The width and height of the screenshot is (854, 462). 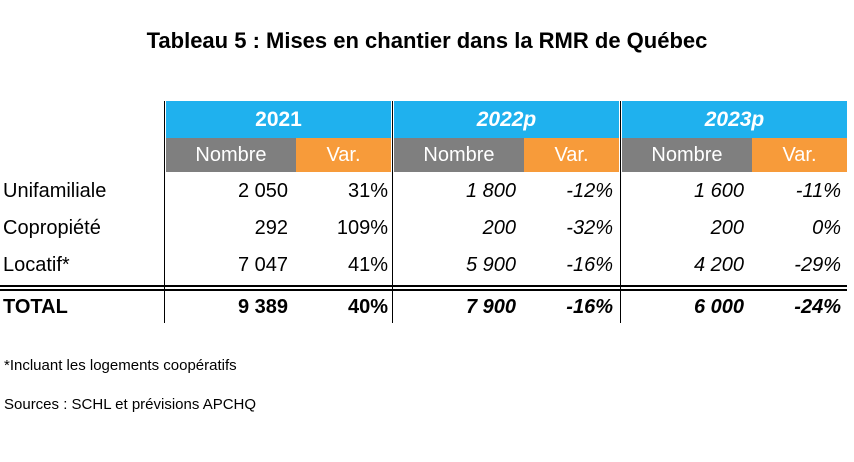 I want to click on sources-note: Sources : SCHL et prévisions APCHQ, so click(x=130, y=404).